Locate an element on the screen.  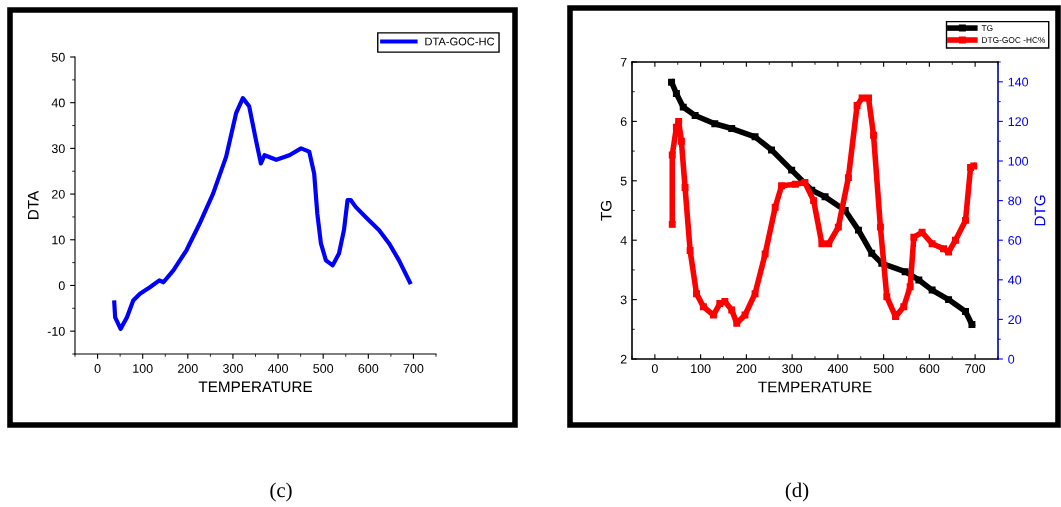
y-tick-label: 20 is located at coordinates (58, 194).